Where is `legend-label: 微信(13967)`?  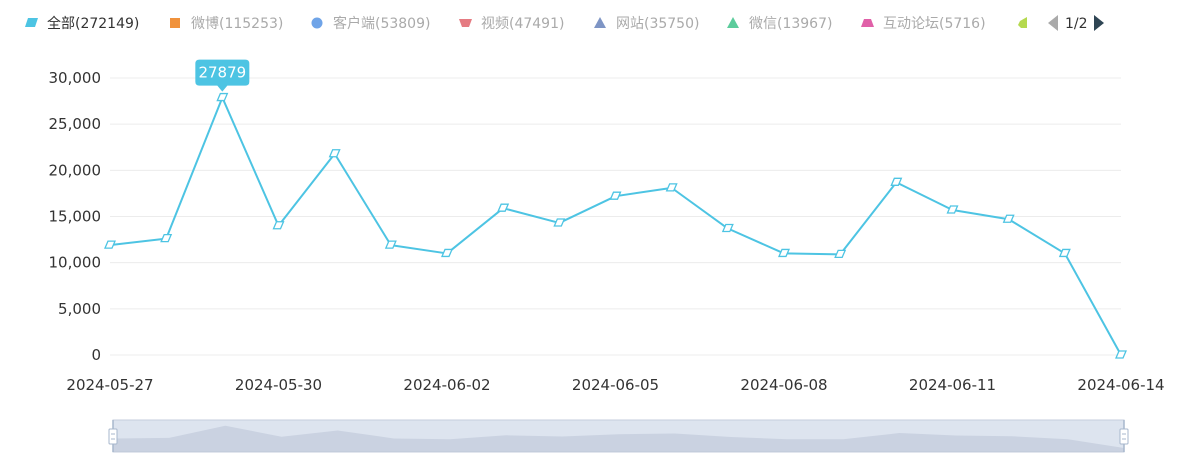
legend-label: 微信(13967) is located at coordinates (790, 24).